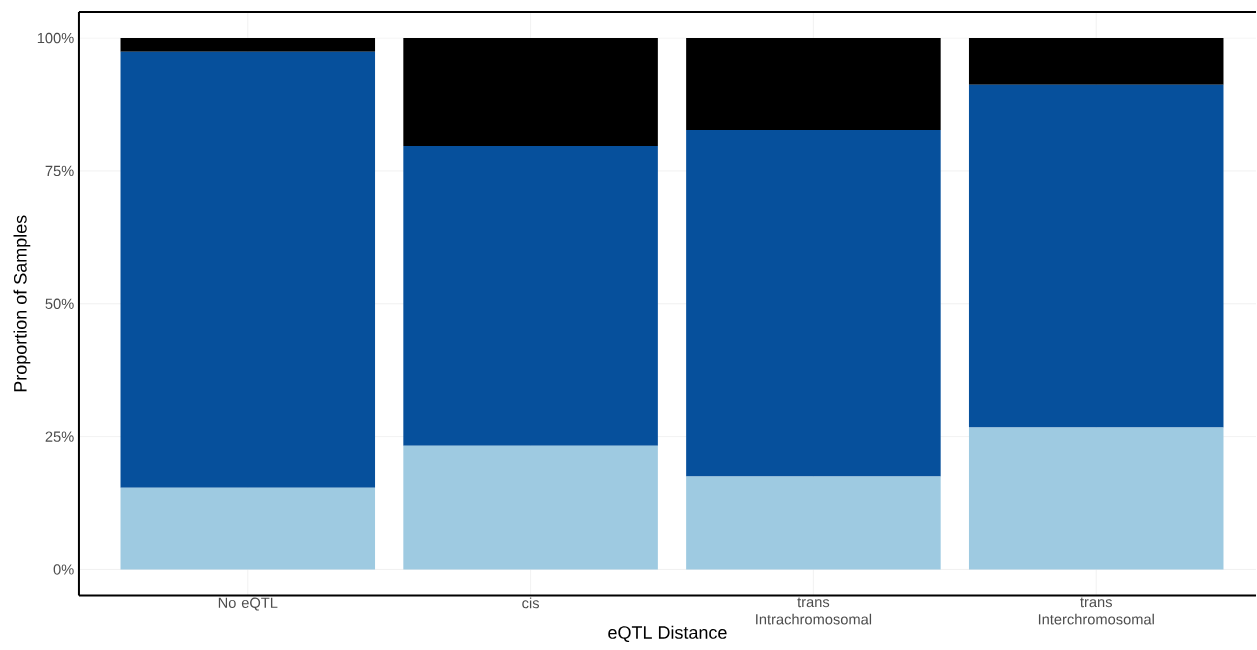  I want to click on y-tick-label: 75%, so click(59, 170).